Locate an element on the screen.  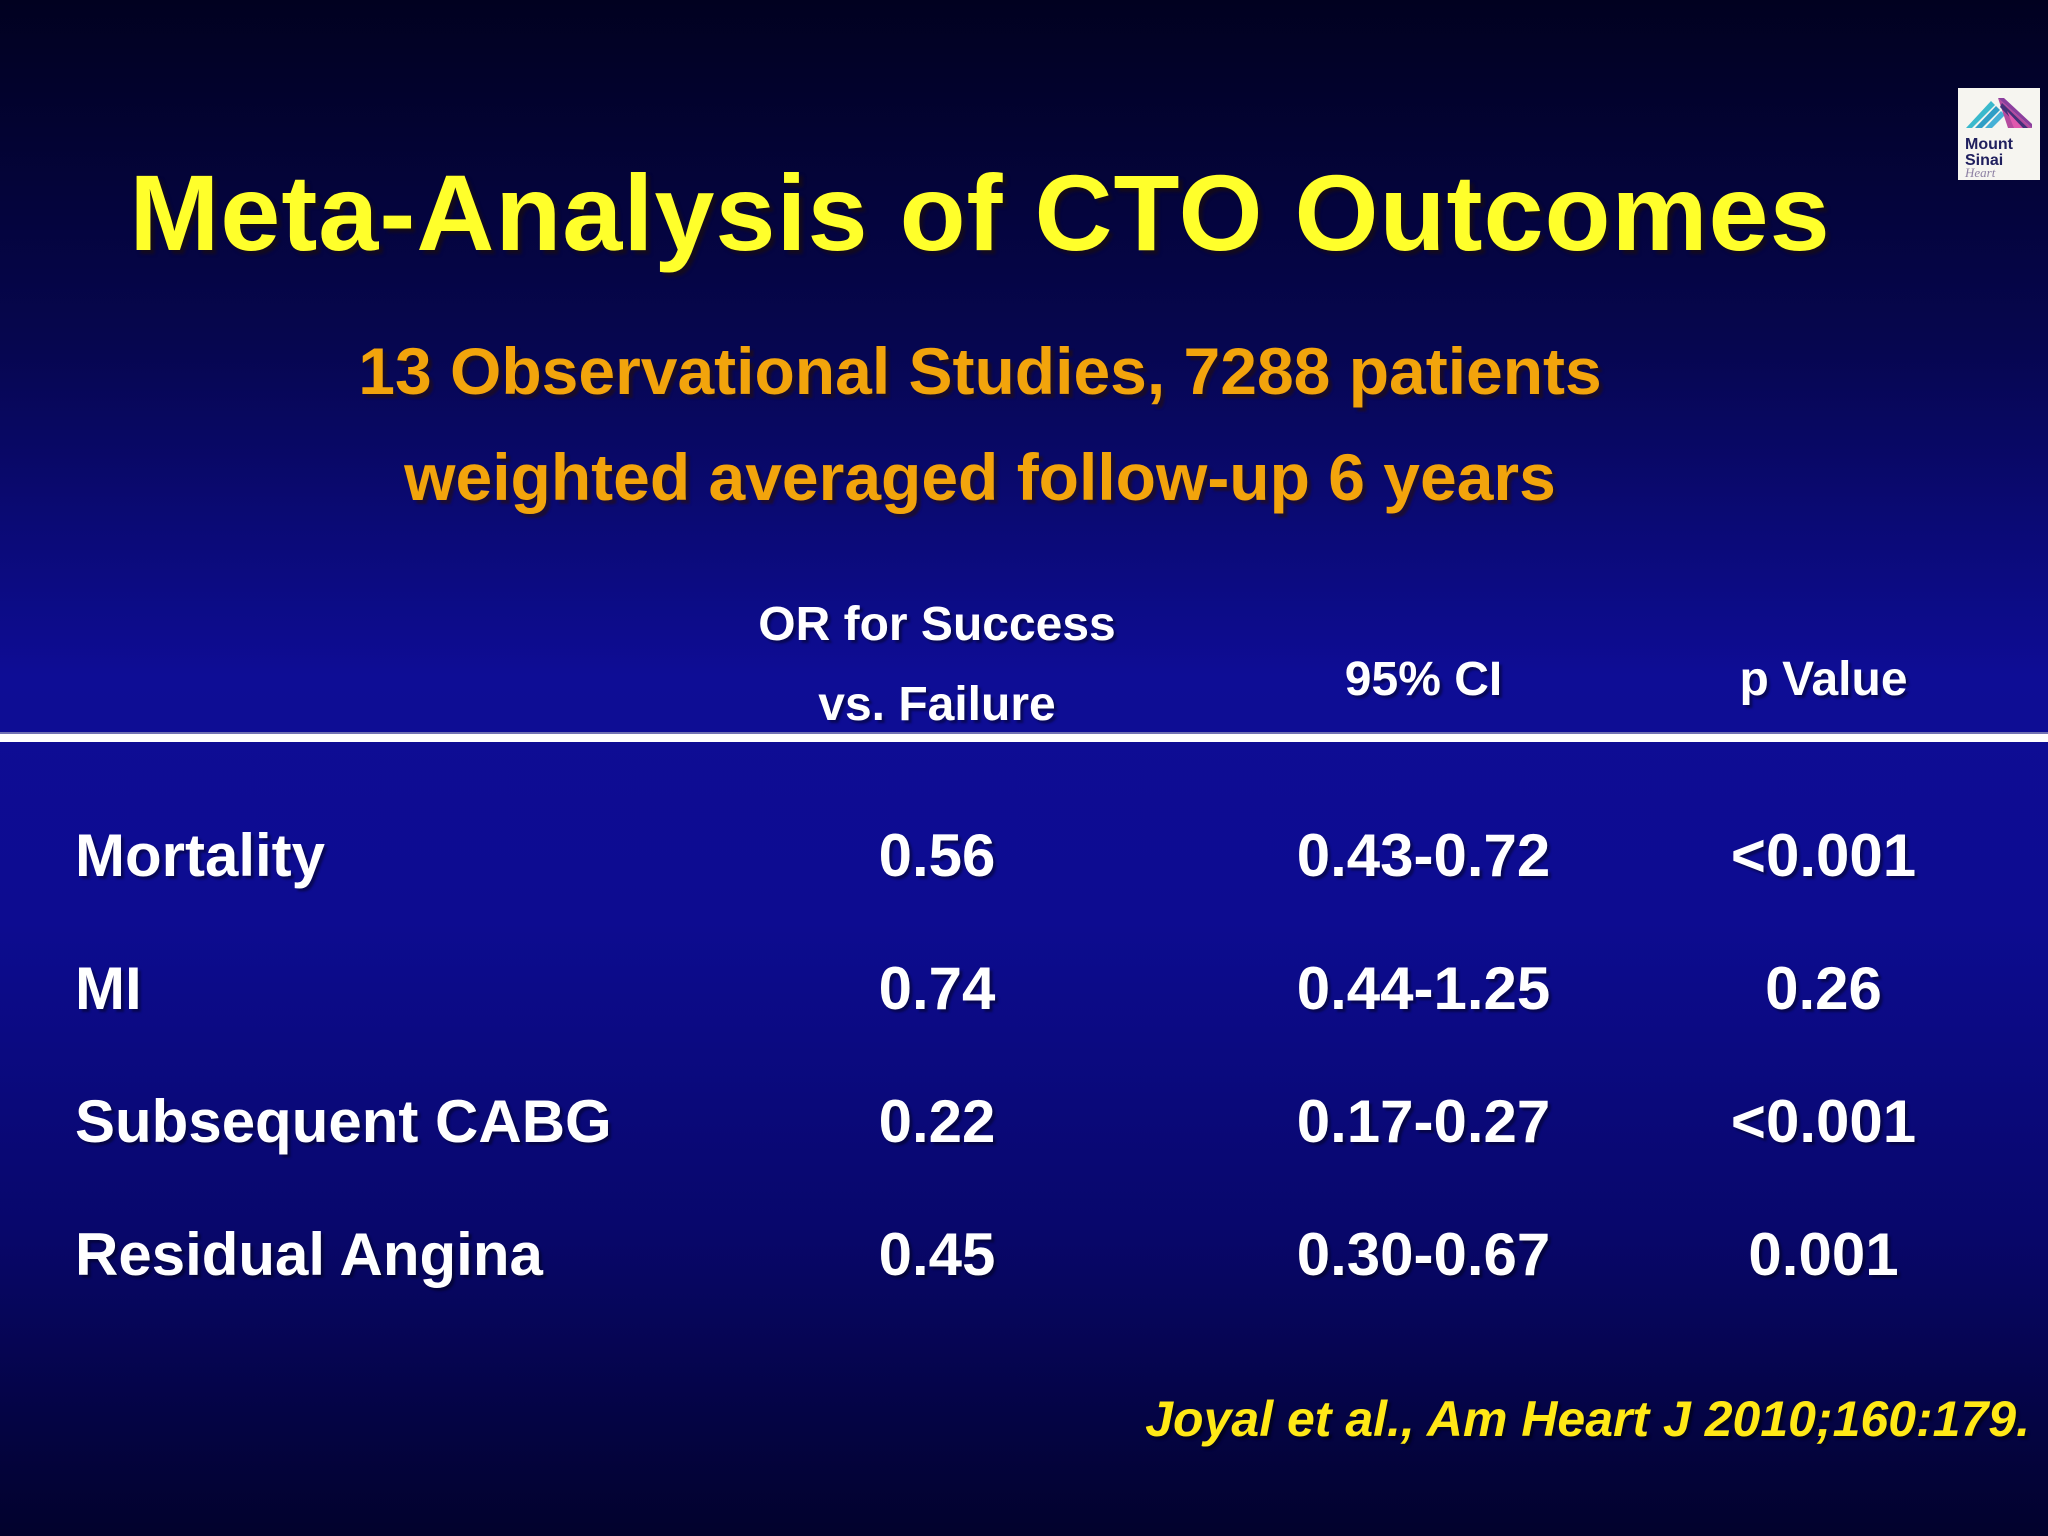
header-or-line-2: vs. Failure is located at coordinates (937, 704).